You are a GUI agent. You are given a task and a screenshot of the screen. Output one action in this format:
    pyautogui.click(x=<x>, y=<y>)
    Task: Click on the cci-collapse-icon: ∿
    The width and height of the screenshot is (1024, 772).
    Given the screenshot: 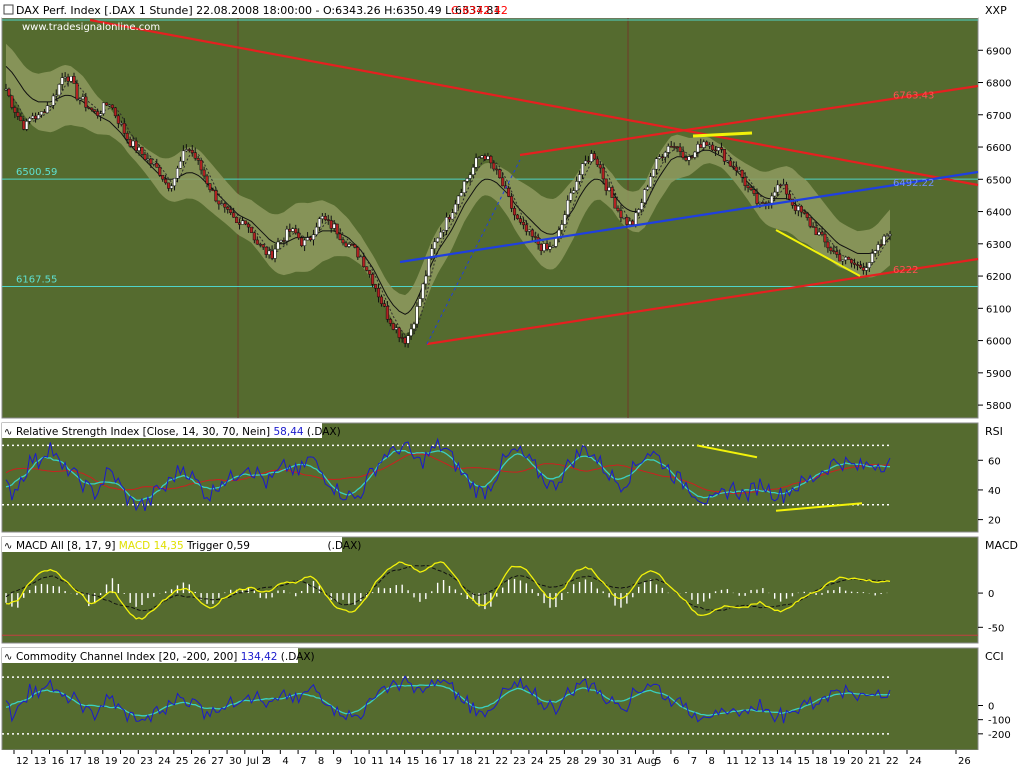 What is the action you would take?
    pyautogui.click(x=8, y=657)
    